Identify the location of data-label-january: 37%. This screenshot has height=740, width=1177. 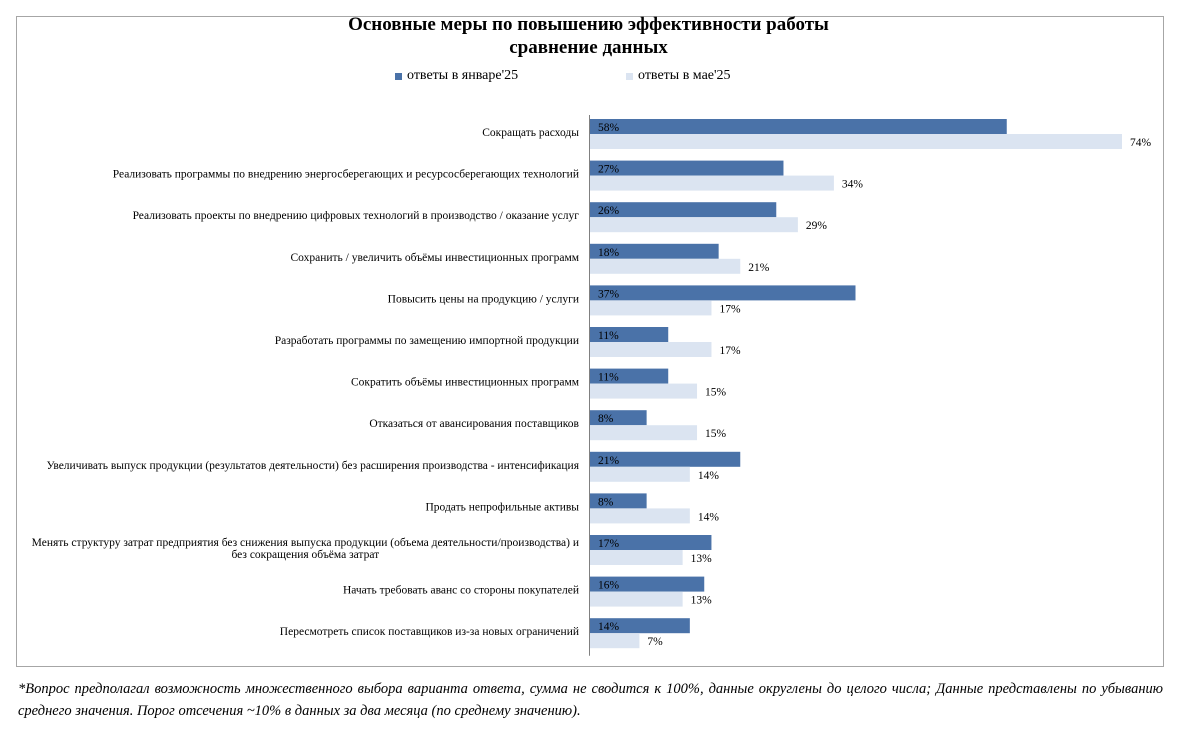
(609, 294).